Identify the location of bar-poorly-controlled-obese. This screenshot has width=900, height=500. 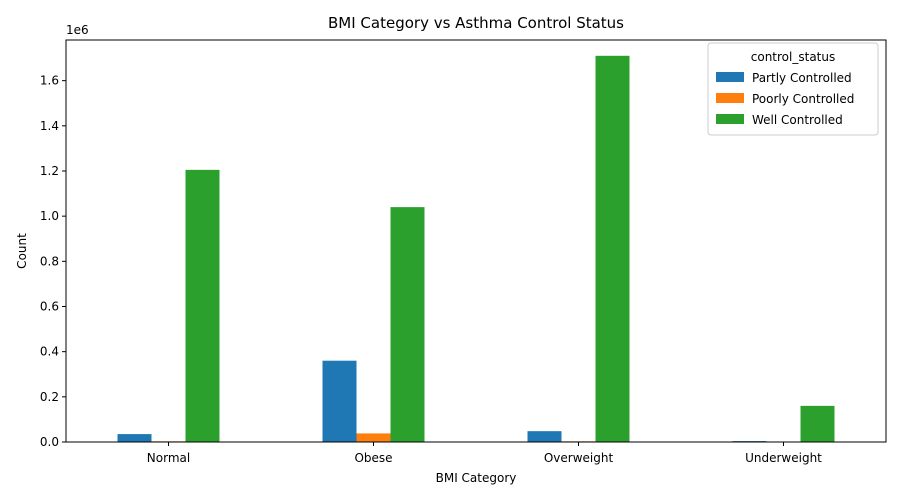
(373, 437).